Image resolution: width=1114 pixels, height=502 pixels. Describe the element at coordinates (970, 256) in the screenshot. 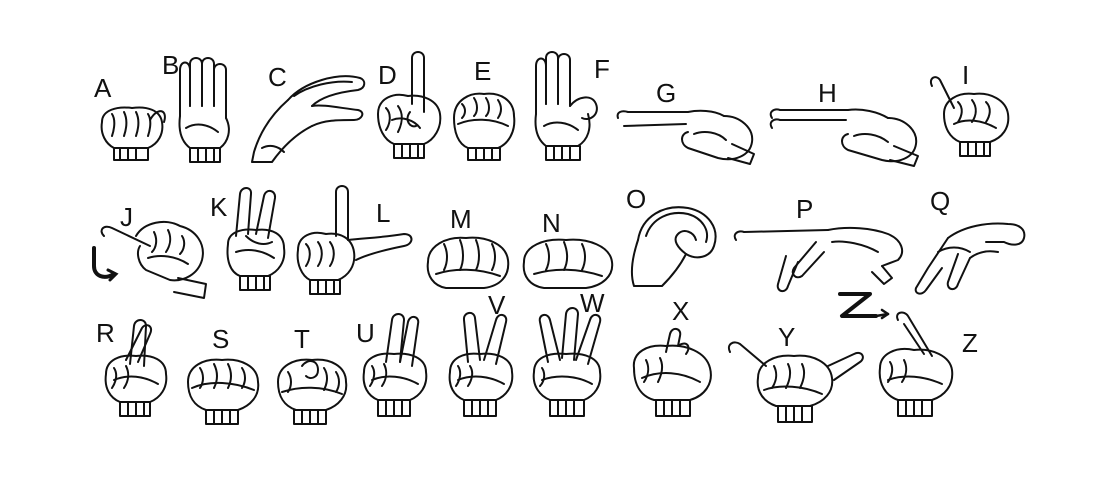

I see `hand-sign-q` at that location.